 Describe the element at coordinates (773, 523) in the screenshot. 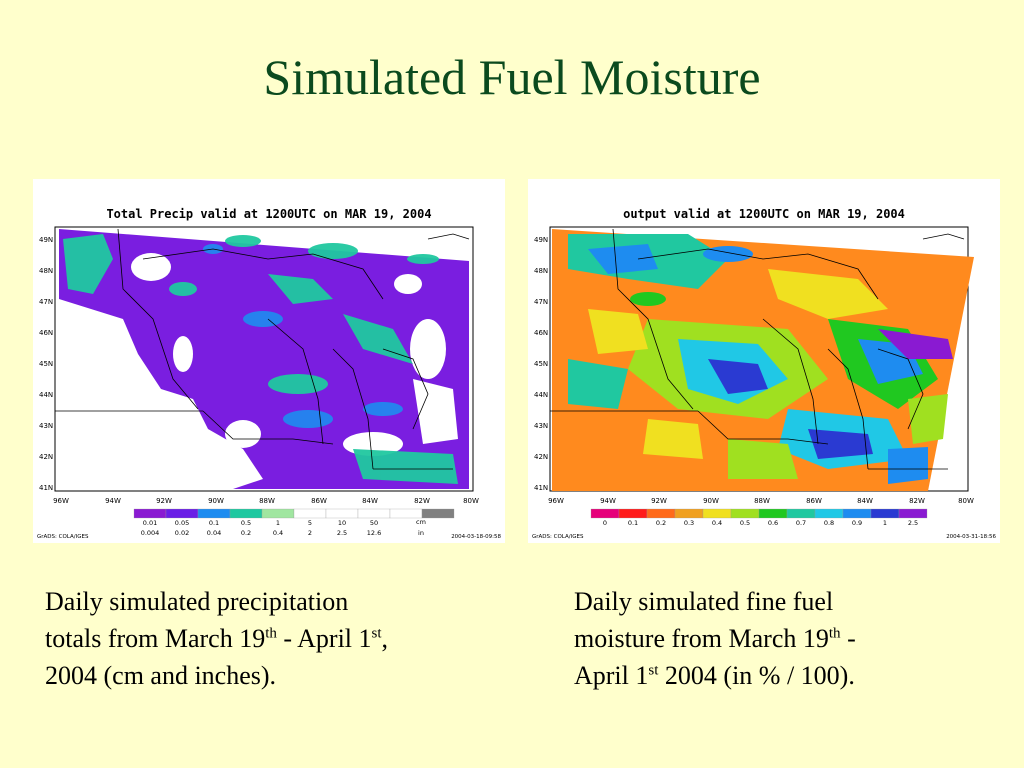

I see `legend-label: 0.6` at that location.